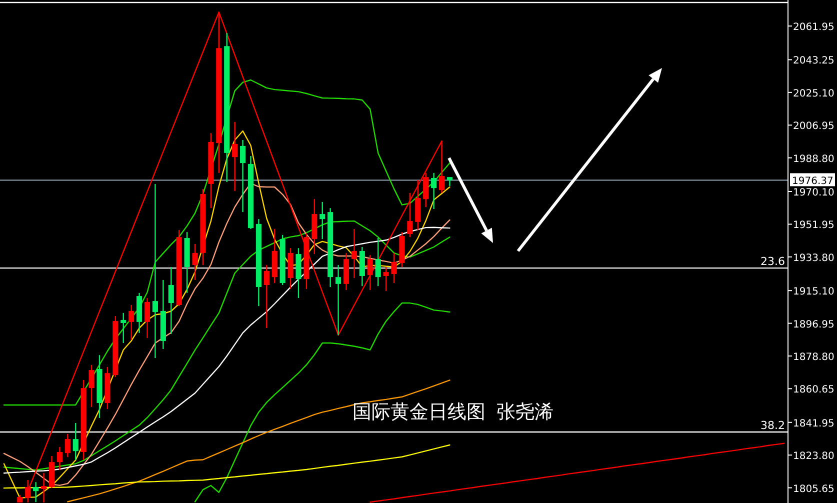  I want to click on y-tick-label: 1988.80, so click(813, 159).